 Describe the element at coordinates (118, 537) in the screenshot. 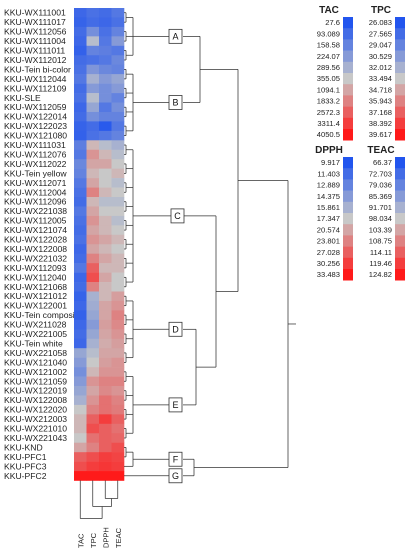

I see `column-label: TEAC` at that location.